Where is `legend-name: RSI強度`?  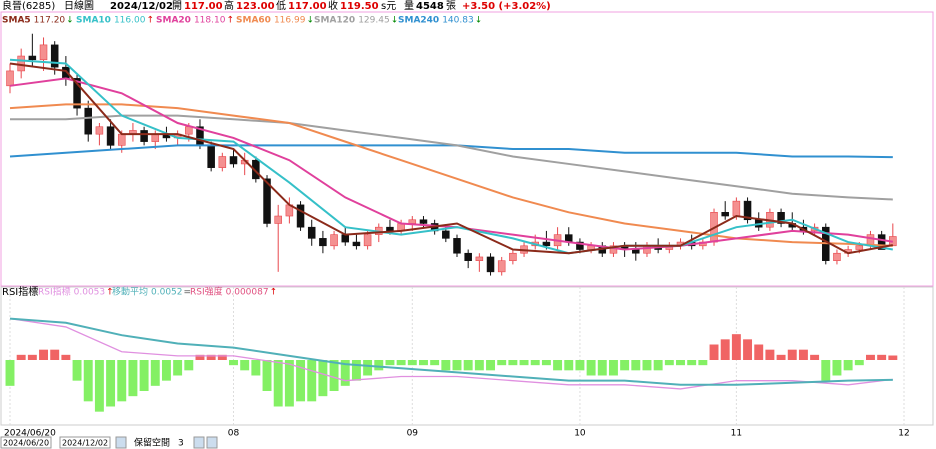 legend-name: RSI強度 is located at coordinates (206, 292).